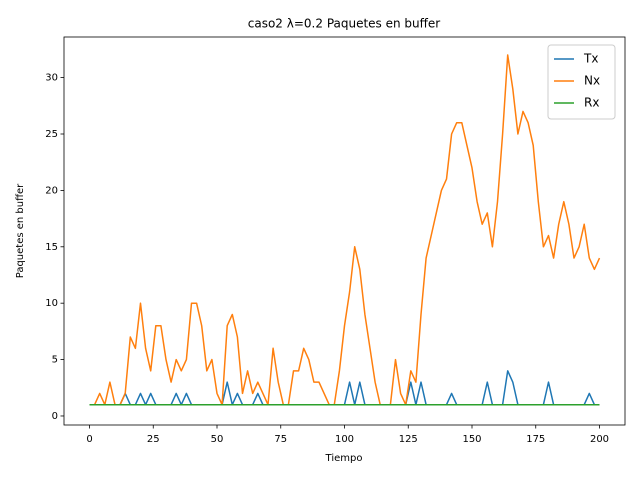 The image size is (640, 480). What do you see at coordinates (280, 439) in the screenshot?
I see `x-tick-label: 75` at bounding box center [280, 439].